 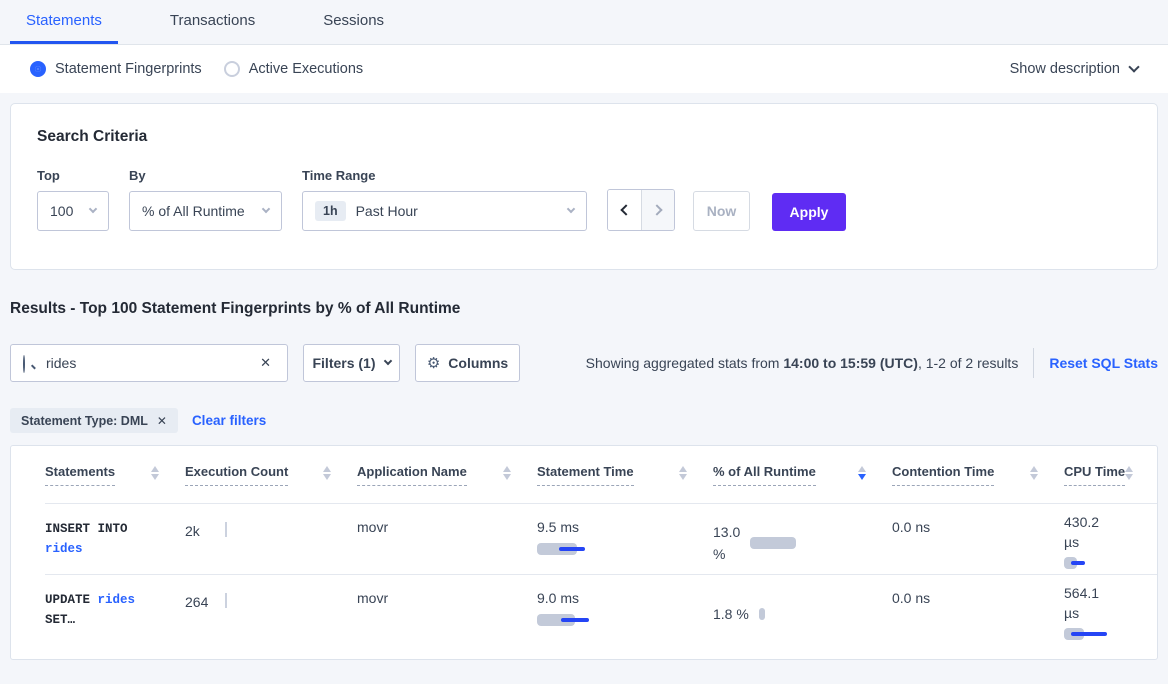 I want to click on show-description-label: Show description, so click(x=1064, y=69).